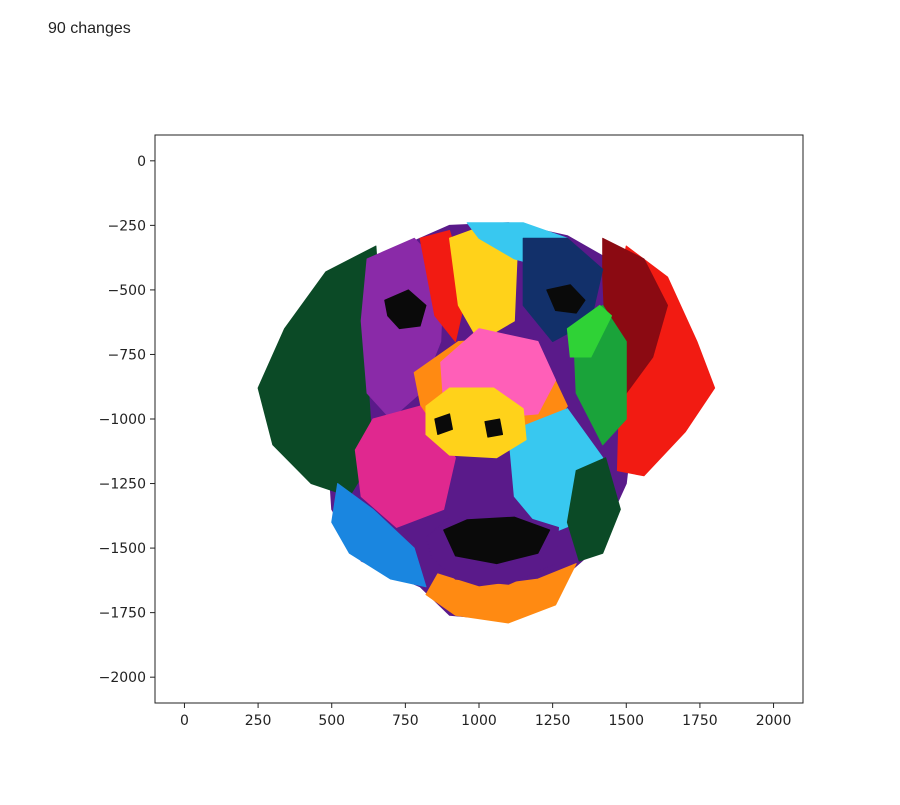 This screenshot has height=805, width=900. What do you see at coordinates (553, 721) in the screenshot?
I see `x-tick-label: 1250` at bounding box center [553, 721].